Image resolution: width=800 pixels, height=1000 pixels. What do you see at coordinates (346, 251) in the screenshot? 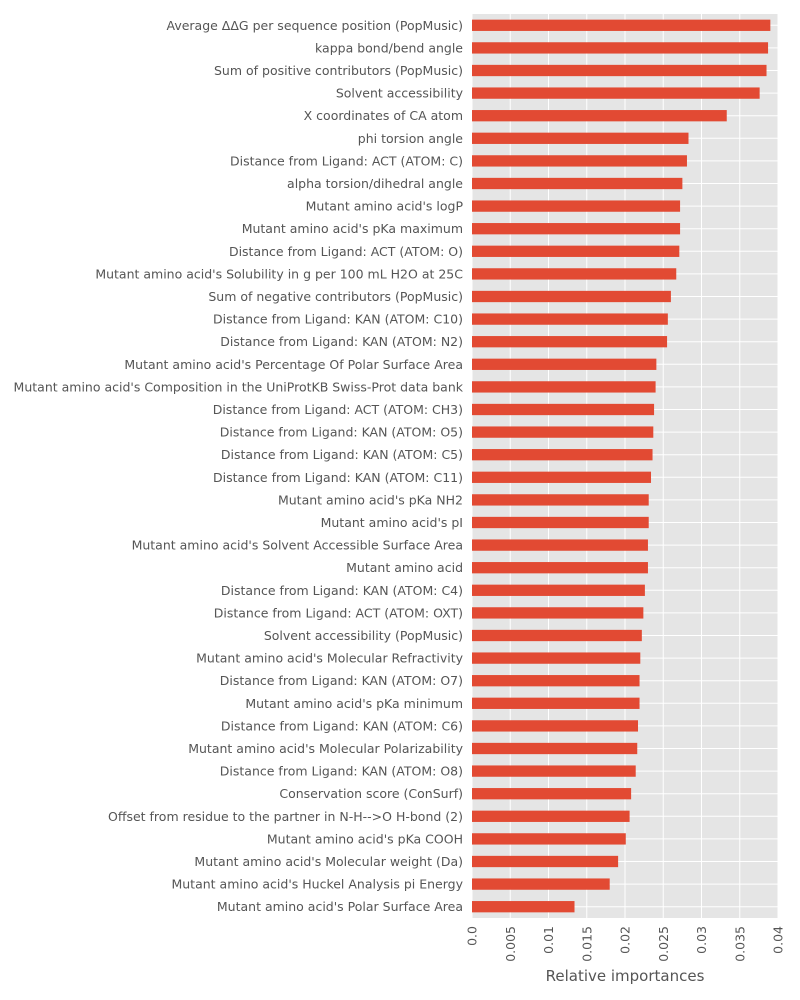
I see `category-label: Distance from Ligand: ACT (ATOM: O)` at bounding box center [346, 251].